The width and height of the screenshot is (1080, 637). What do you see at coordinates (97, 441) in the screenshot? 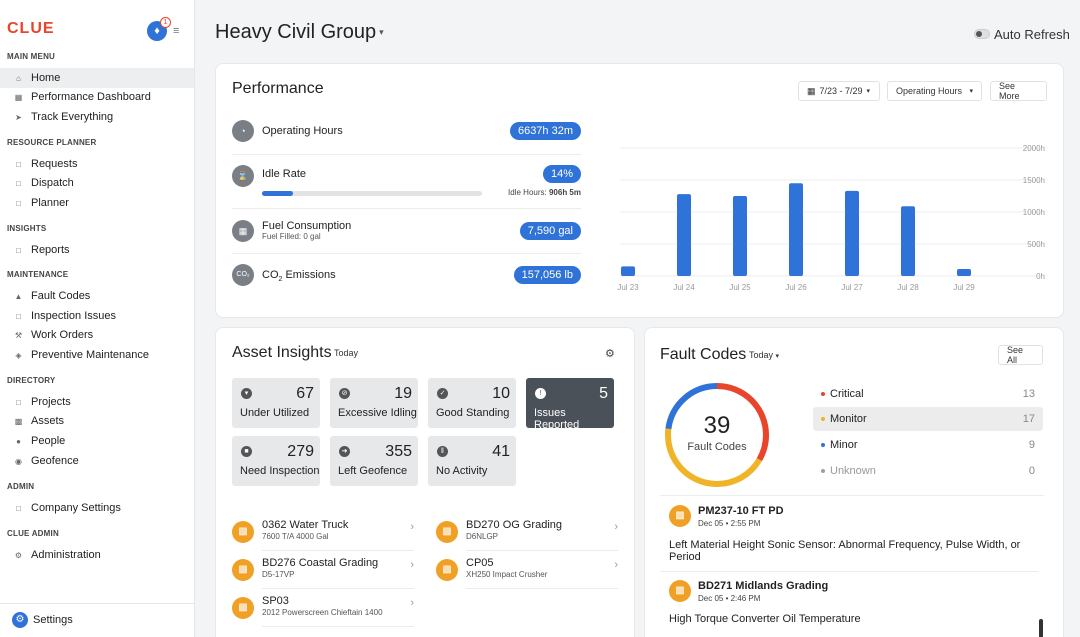
I see `sidebar-item-people: ● People` at bounding box center [97, 441].